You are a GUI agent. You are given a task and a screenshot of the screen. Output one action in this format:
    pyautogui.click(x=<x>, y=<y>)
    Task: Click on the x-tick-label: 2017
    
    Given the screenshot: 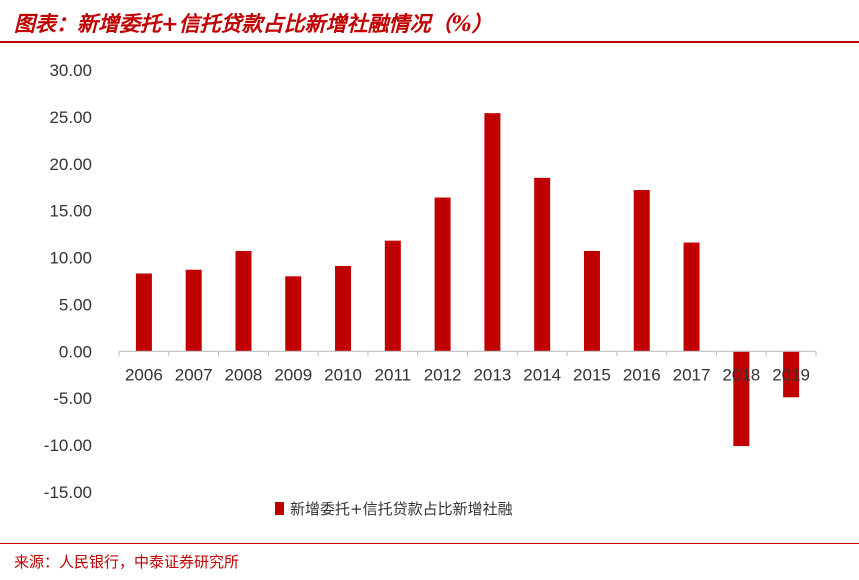 What is the action you would take?
    pyautogui.click(x=692, y=374)
    